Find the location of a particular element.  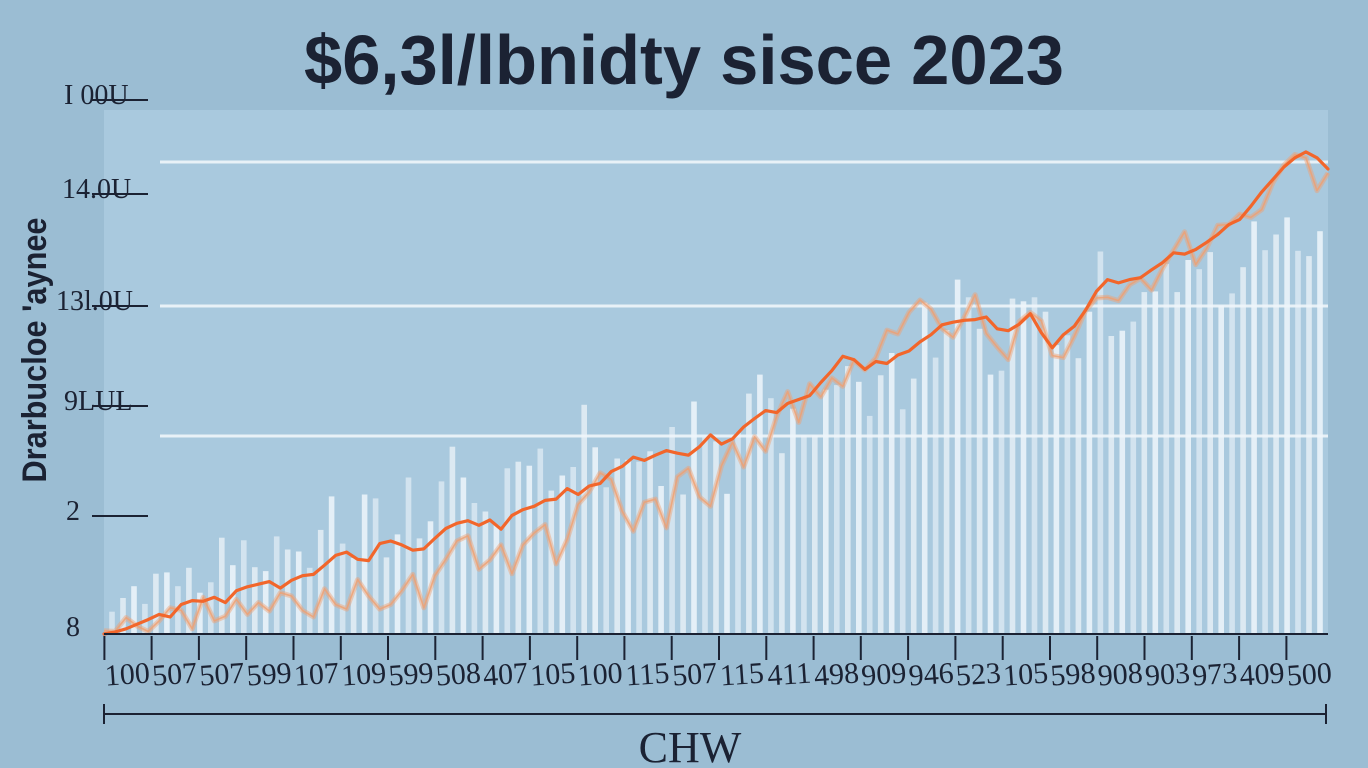

y-tick-label: 14.0U is located at coordinates (96, 189).